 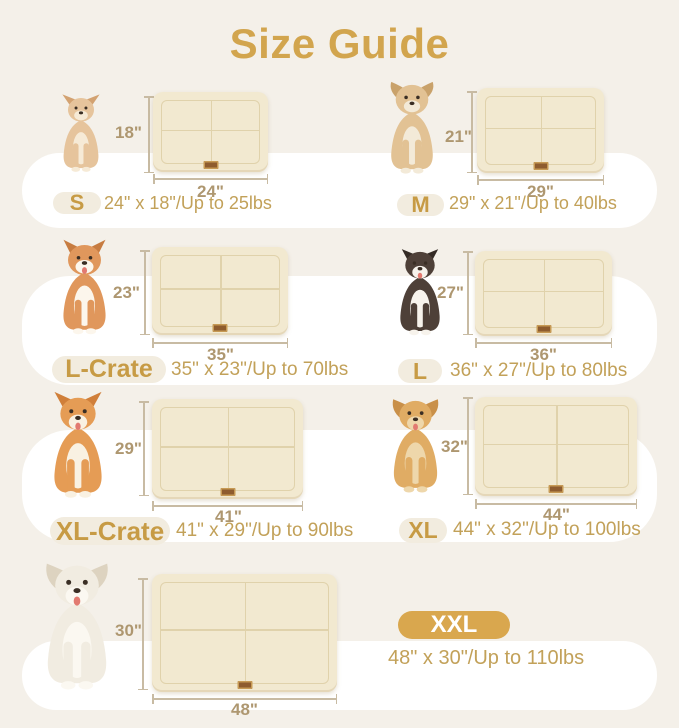 I want to click on mat-height-label: 21", so click(x=458, y=136).